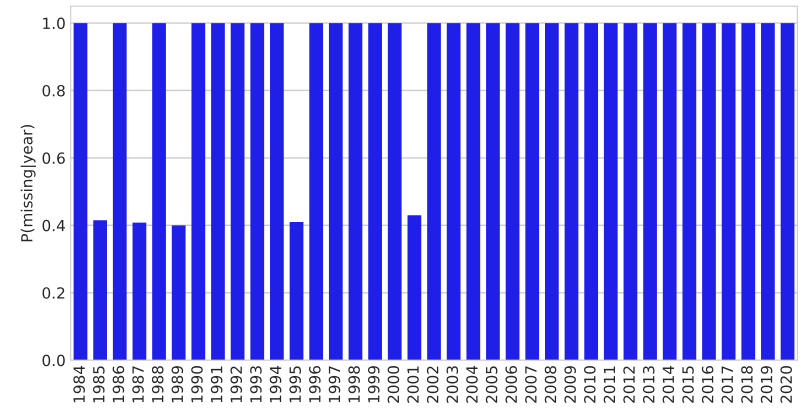 The height and width of the screenshot is (414, 803). Describe the element at coordinates (295, 384) in the screenshot. I see `x-tick-label: 1995` at that location.